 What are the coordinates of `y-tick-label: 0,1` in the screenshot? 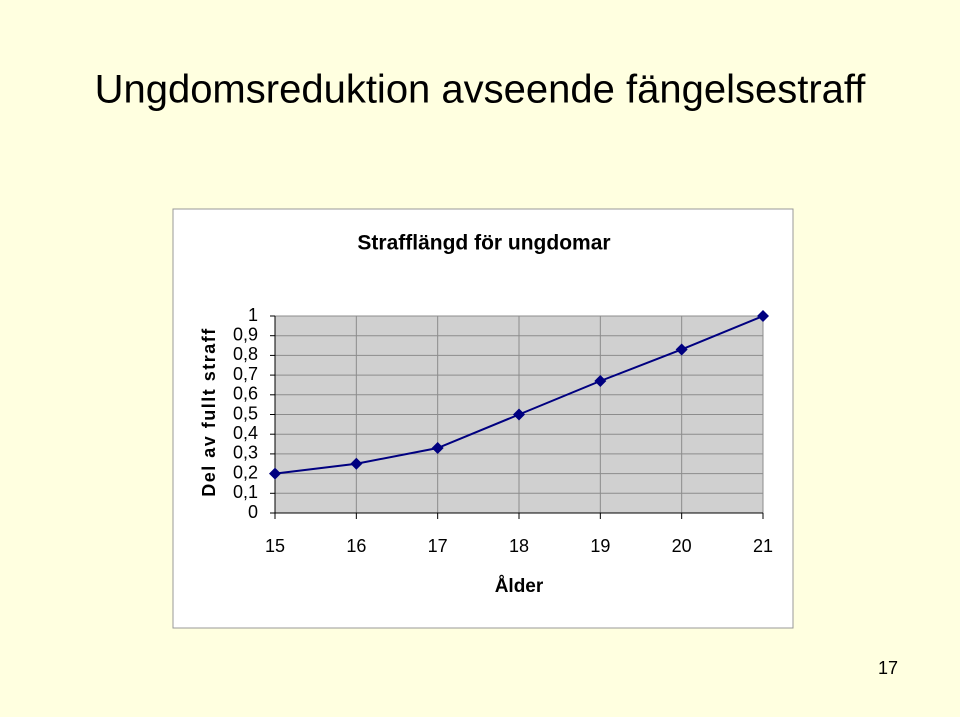 It's located at (245, 492).